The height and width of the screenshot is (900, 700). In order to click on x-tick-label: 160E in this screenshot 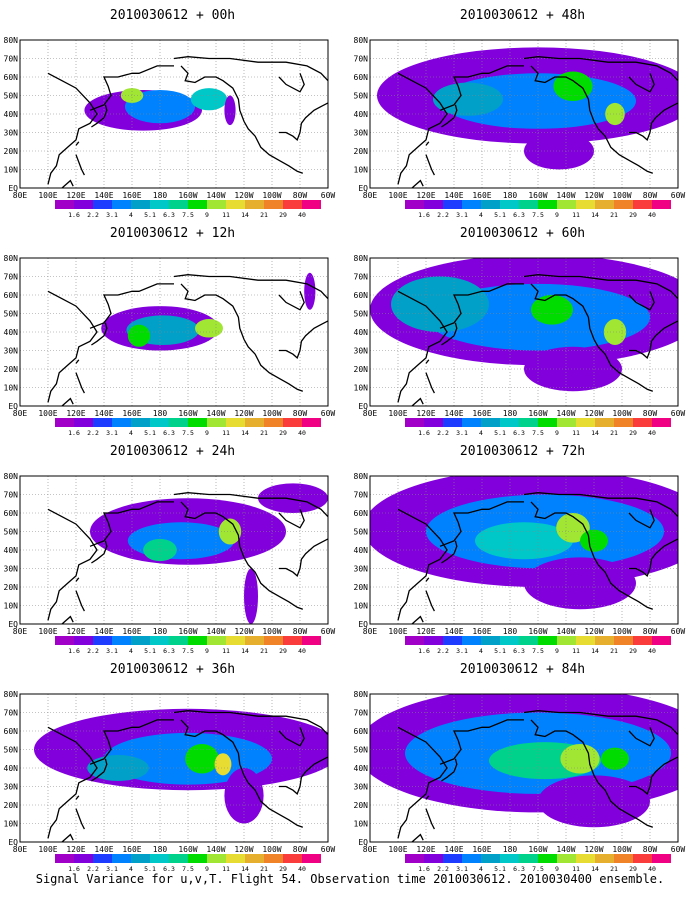, I will do `click(481, 413)`.